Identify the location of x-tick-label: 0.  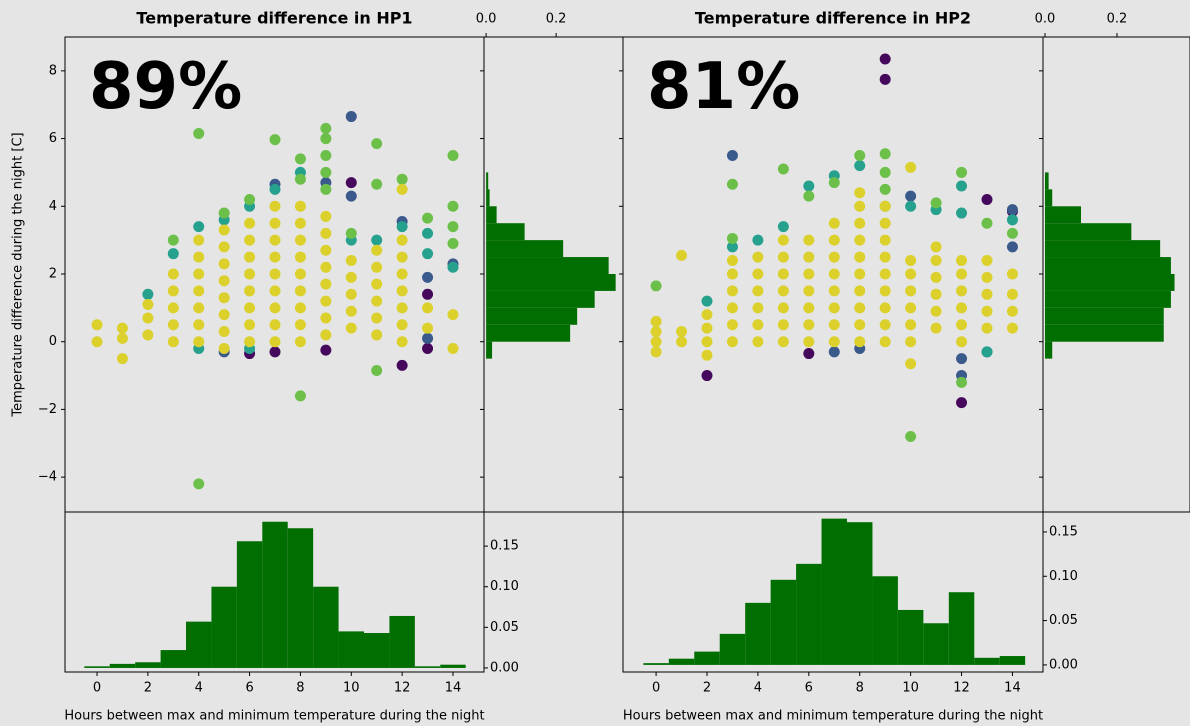
(97, 688).